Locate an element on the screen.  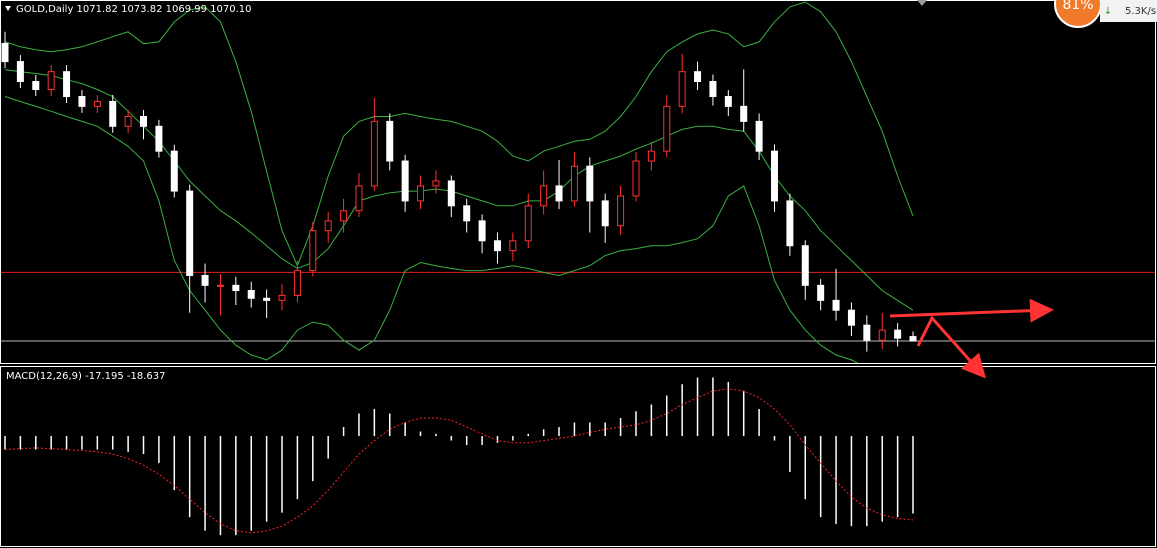
speed-box is located at coordinates (1128, 11).